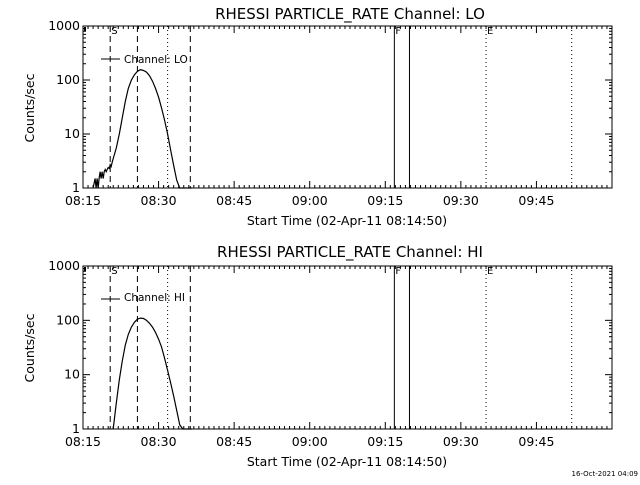  Describe the element at coordinates (350, 252) in the screenshot. I see `chart-title: RHESSI PARTICLE_RATE Channel: HI` at that location.